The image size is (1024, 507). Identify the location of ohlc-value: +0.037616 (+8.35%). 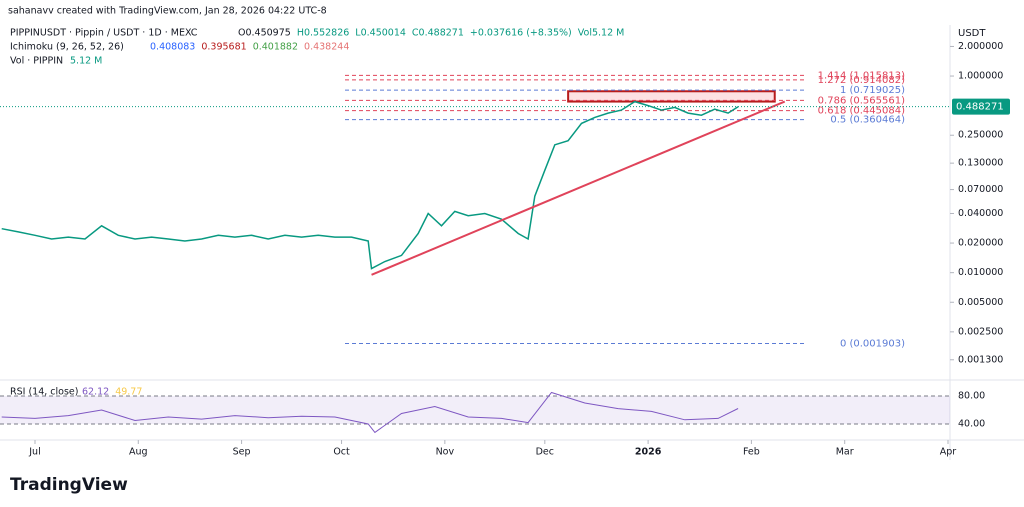
(521, 33).